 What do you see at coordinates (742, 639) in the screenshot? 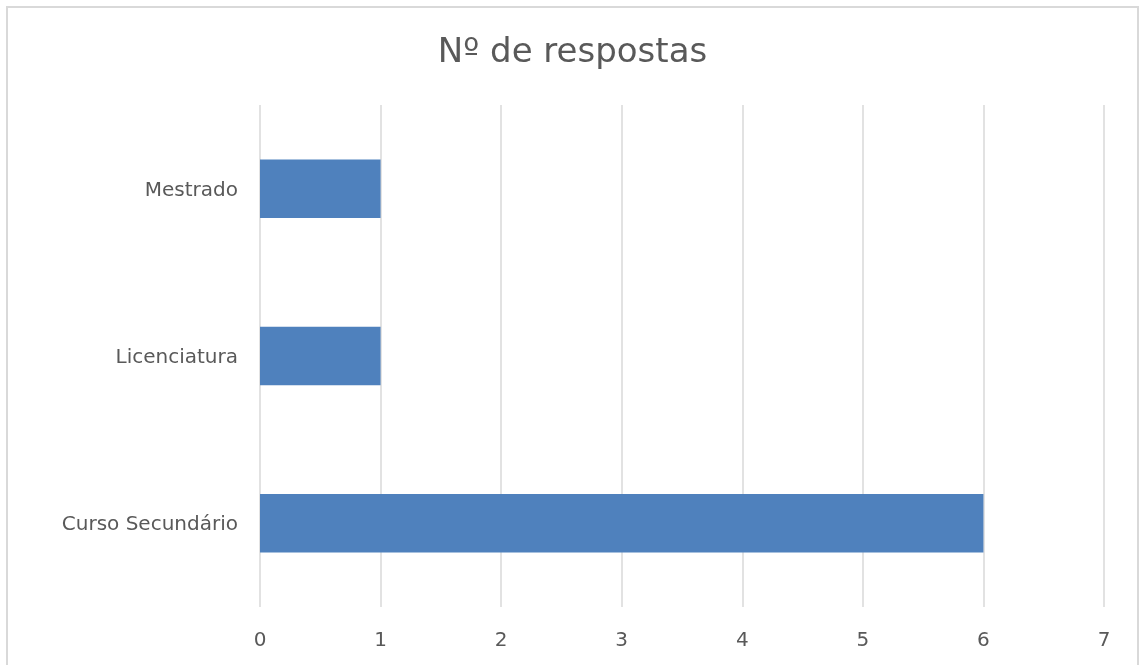
I see `x-tick-label: 4` at bounding box center [742, 639].